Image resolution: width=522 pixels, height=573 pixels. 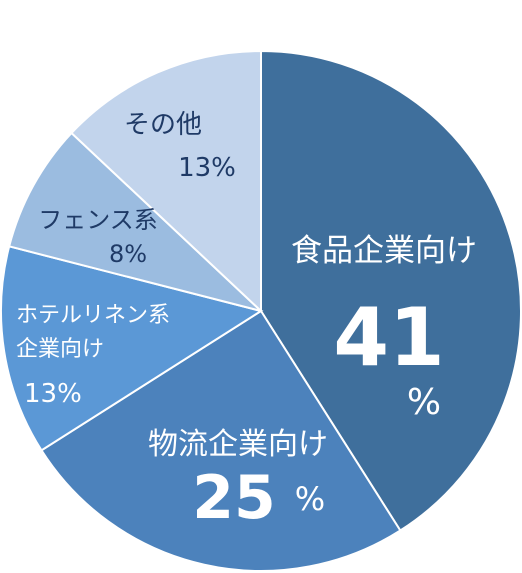 I want to click on slice-unit-food: %, so click(x=424, y=402).